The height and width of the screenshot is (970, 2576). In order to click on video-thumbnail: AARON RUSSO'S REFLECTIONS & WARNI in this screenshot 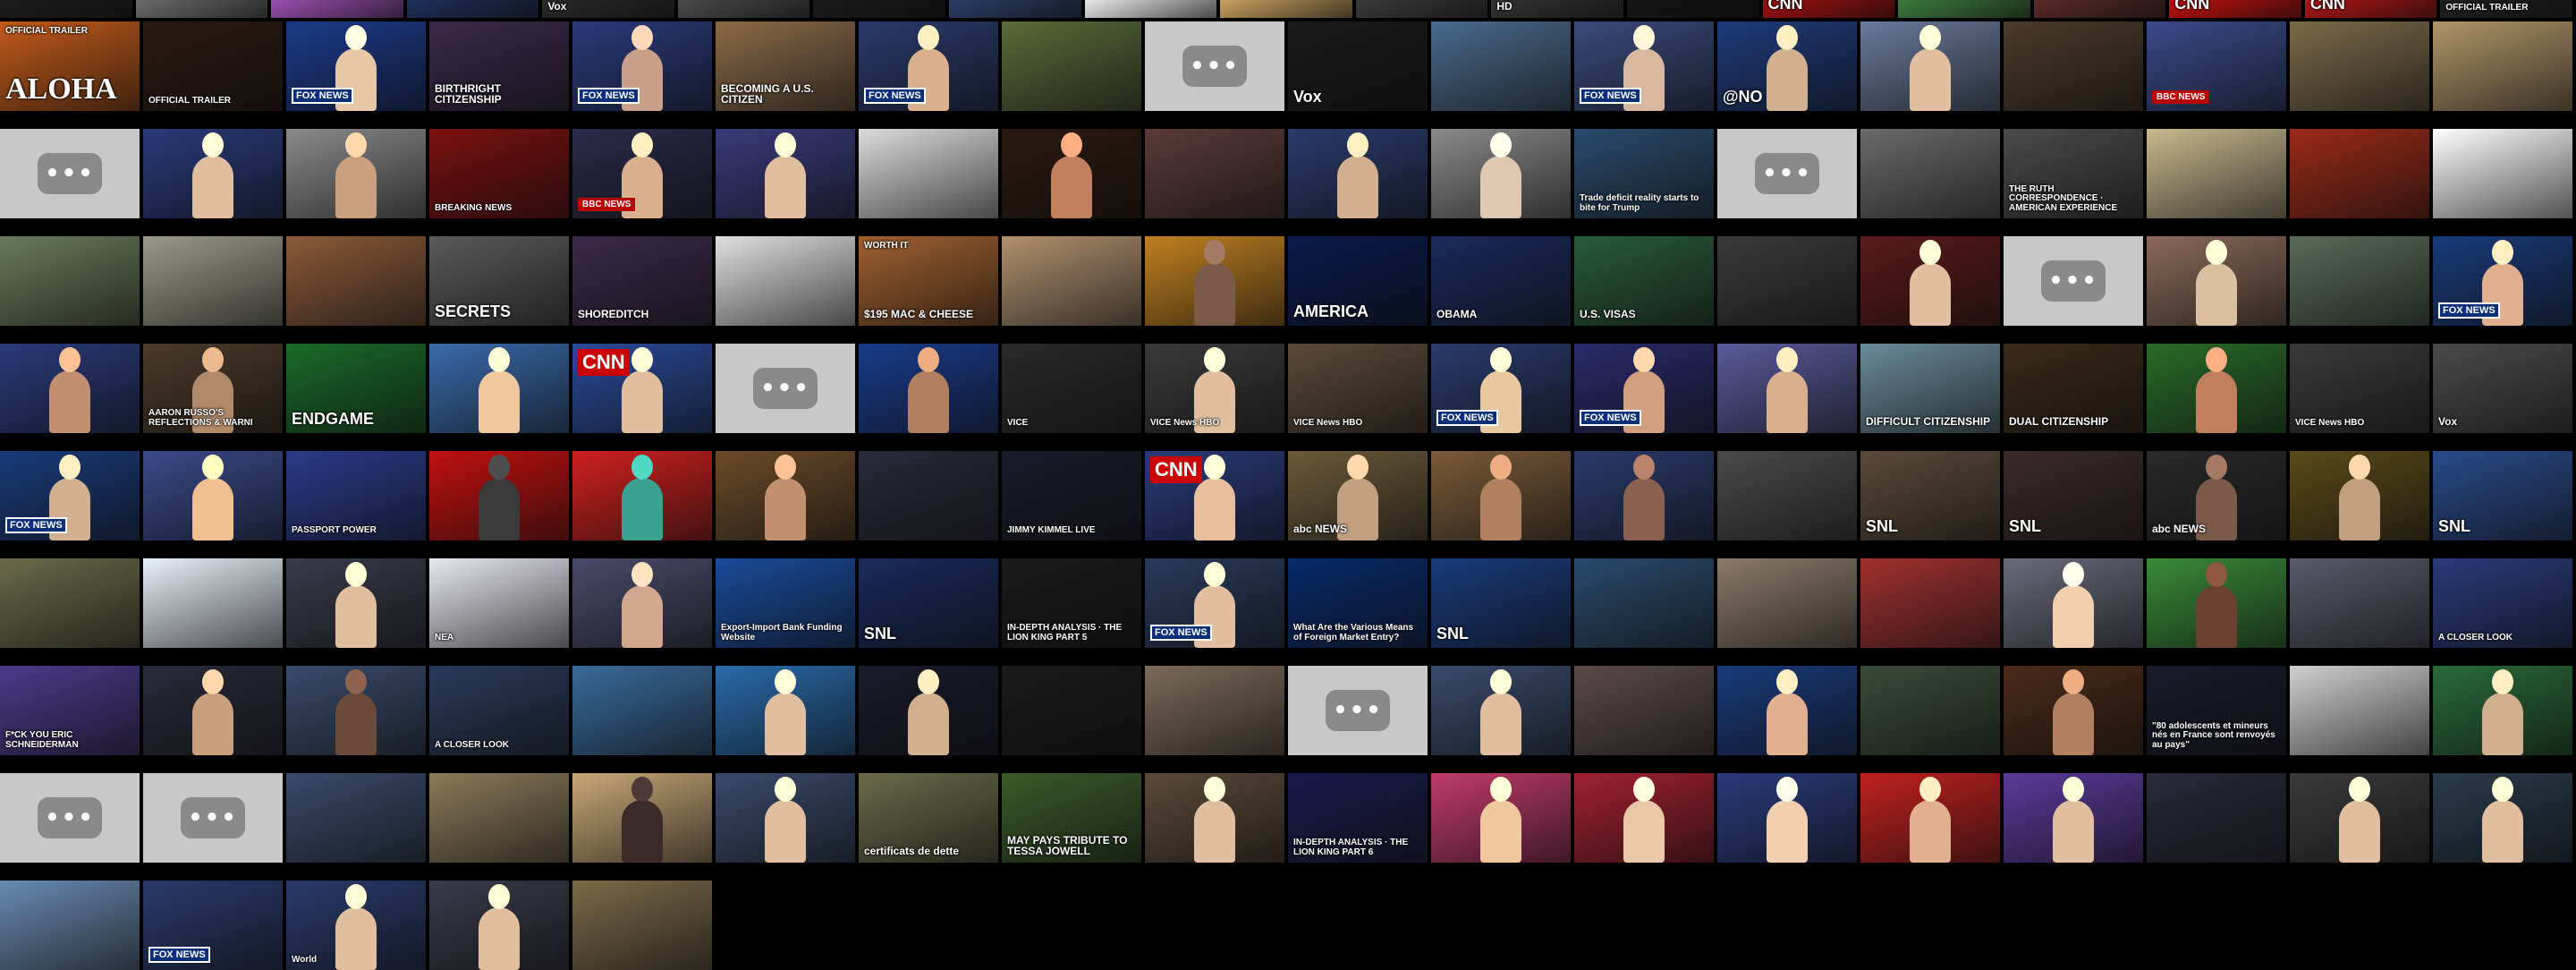, I will do `click(213, 388)`.